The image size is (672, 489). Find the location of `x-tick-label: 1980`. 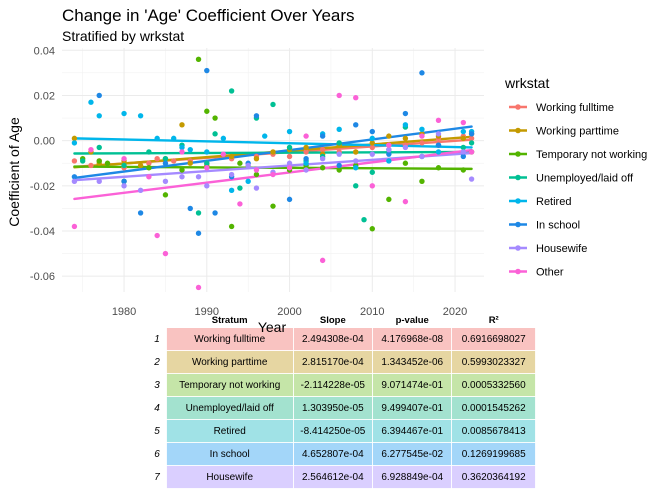

x-tick-label: 1980 is located at coordinates (124, 312).